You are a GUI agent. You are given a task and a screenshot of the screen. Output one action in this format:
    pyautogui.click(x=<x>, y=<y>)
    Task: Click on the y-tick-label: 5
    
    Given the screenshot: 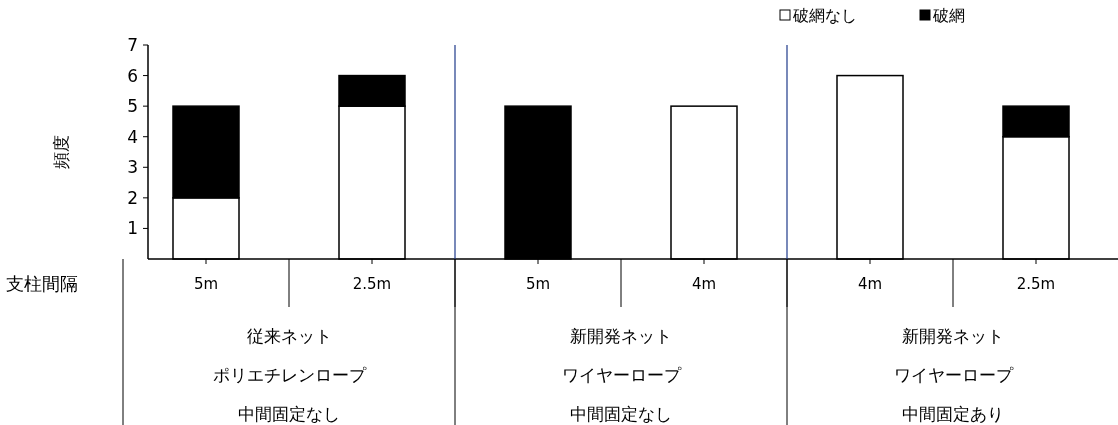 What is the action you would take?
    pyautogui.click(x=132, y=106)
    